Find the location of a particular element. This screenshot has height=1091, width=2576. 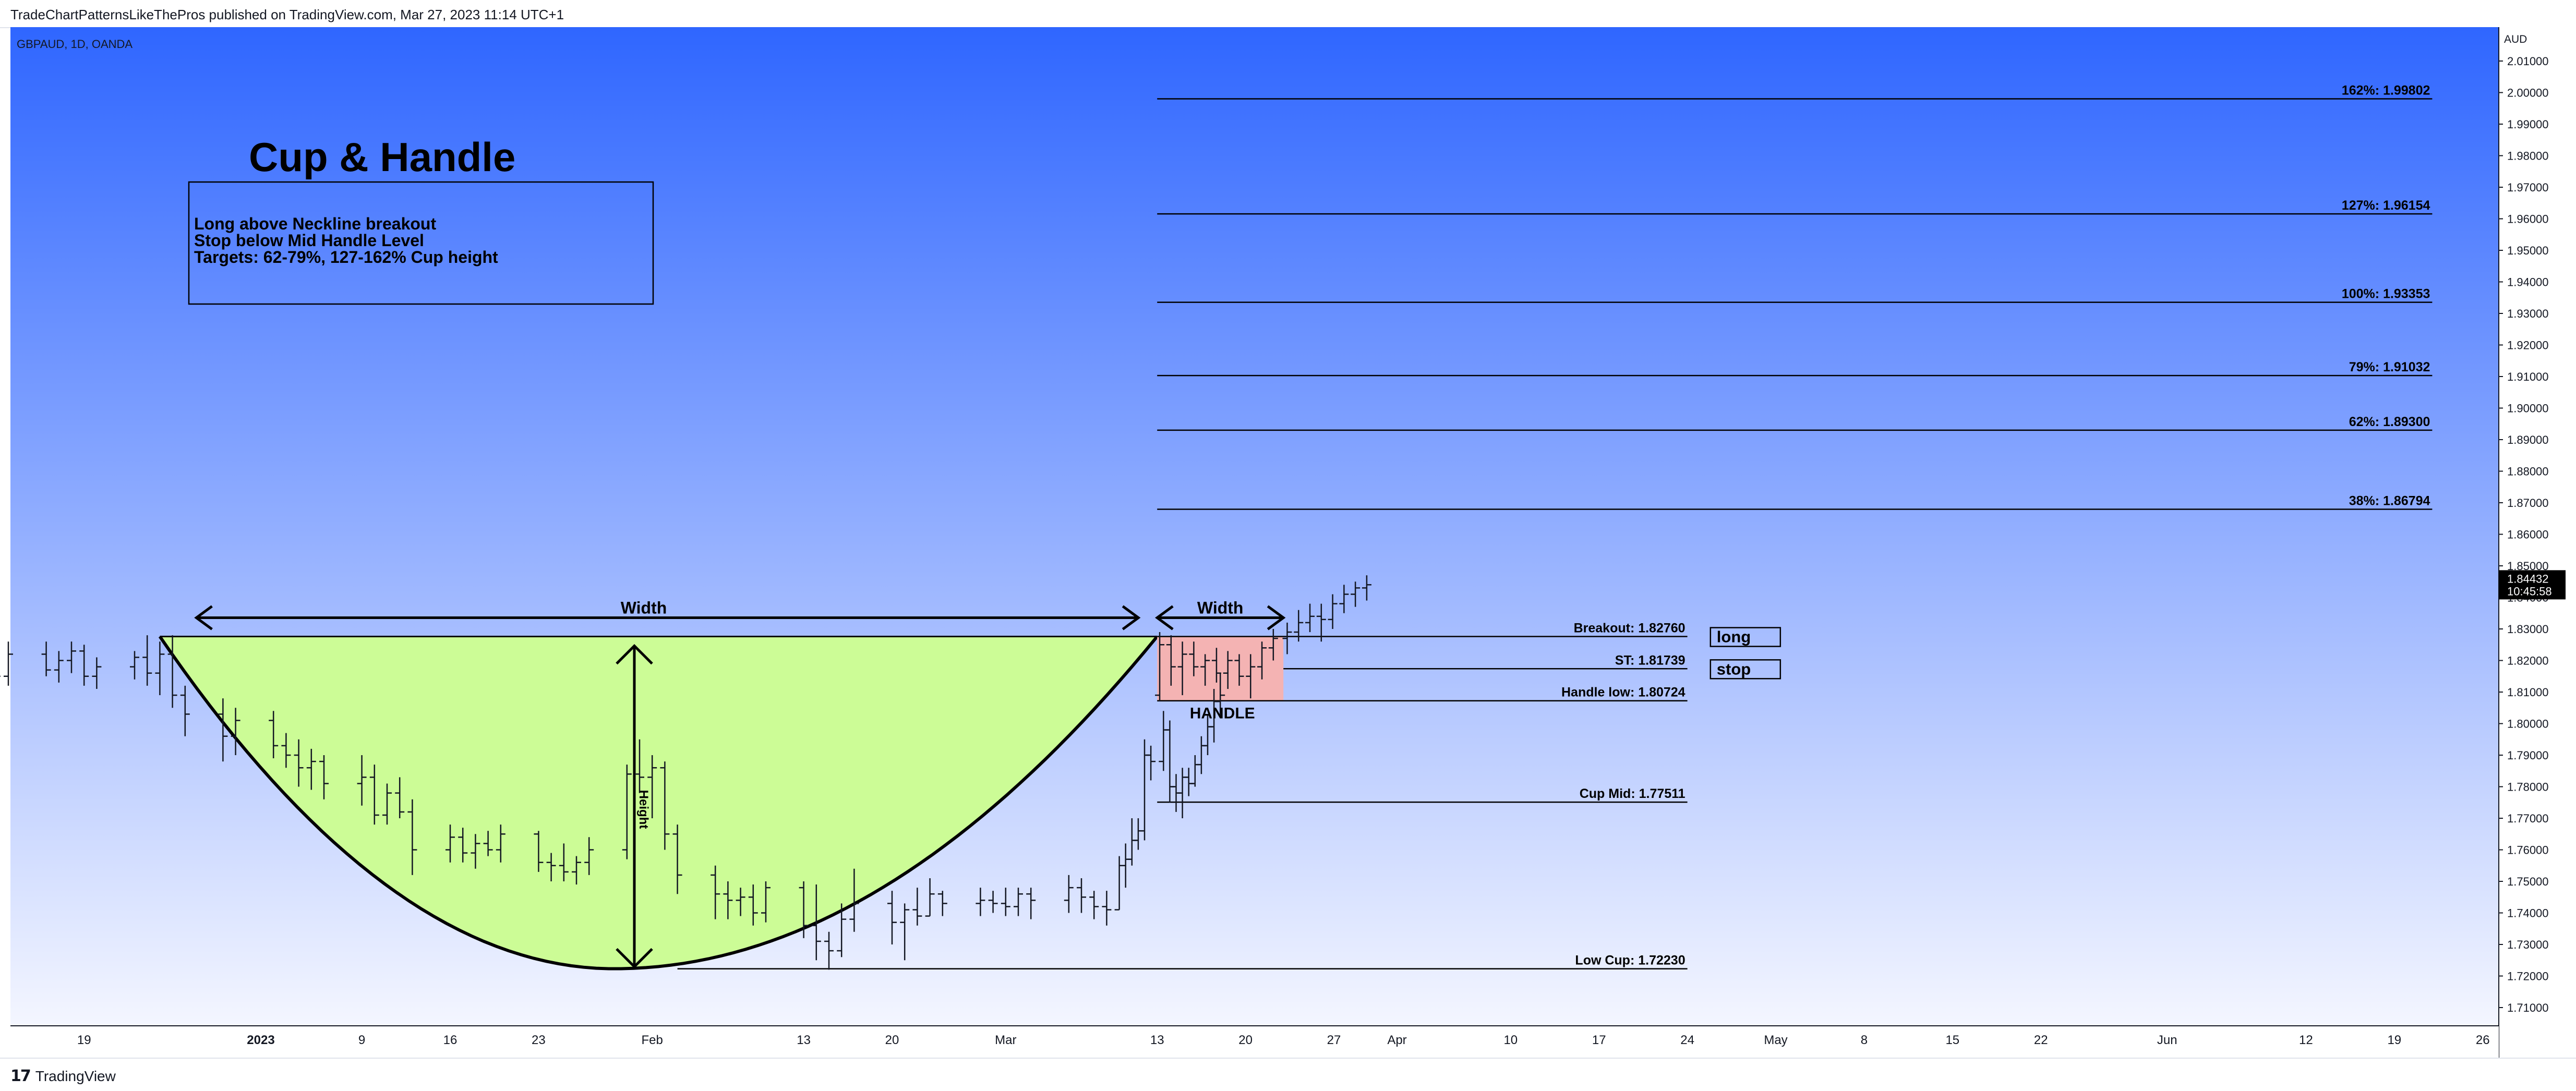

x-tick-label: 20 is located at coordinates (892, 1040).